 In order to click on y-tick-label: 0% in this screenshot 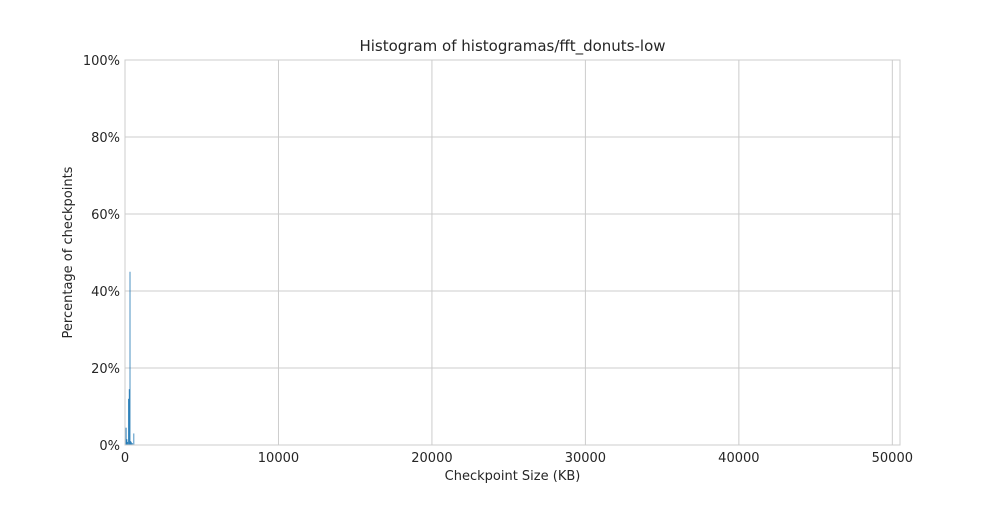, I will do `click(109, 446)`.